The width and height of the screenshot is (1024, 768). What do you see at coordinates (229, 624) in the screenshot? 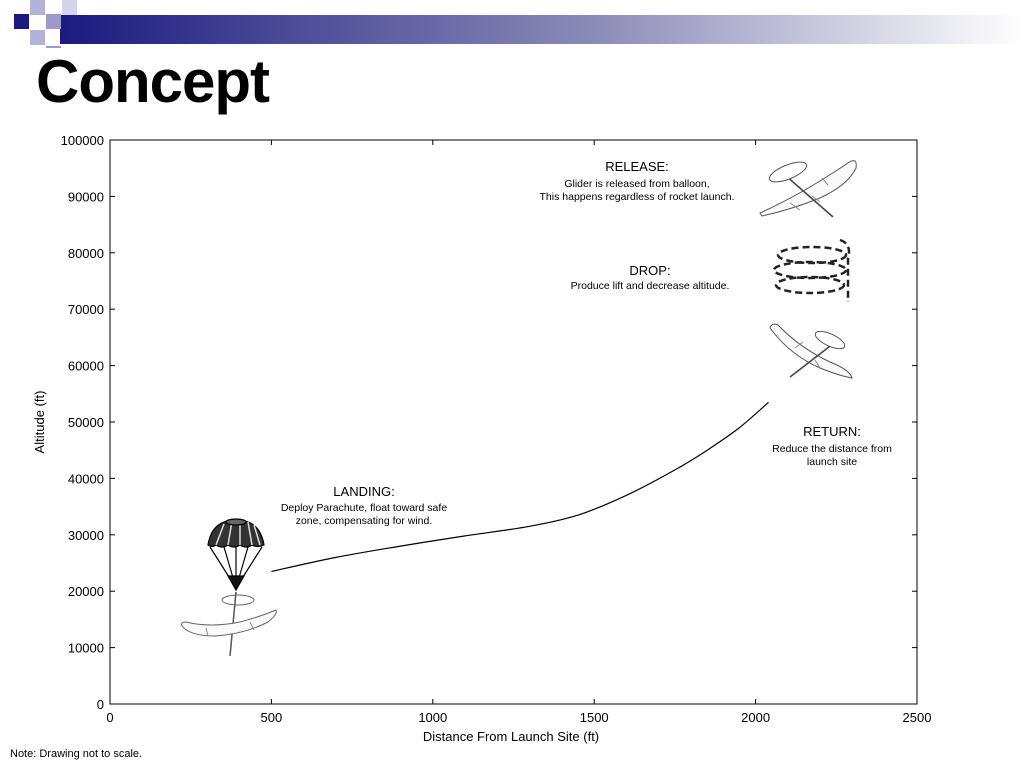
I see `glider-landing-icon` at bounding box center [229, 624].